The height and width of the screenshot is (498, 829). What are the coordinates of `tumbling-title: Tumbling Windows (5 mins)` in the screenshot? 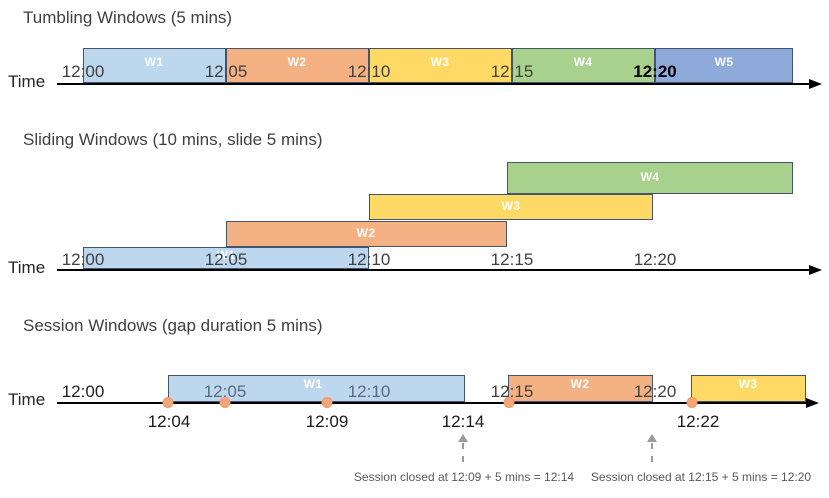 It's located at (128, 17).